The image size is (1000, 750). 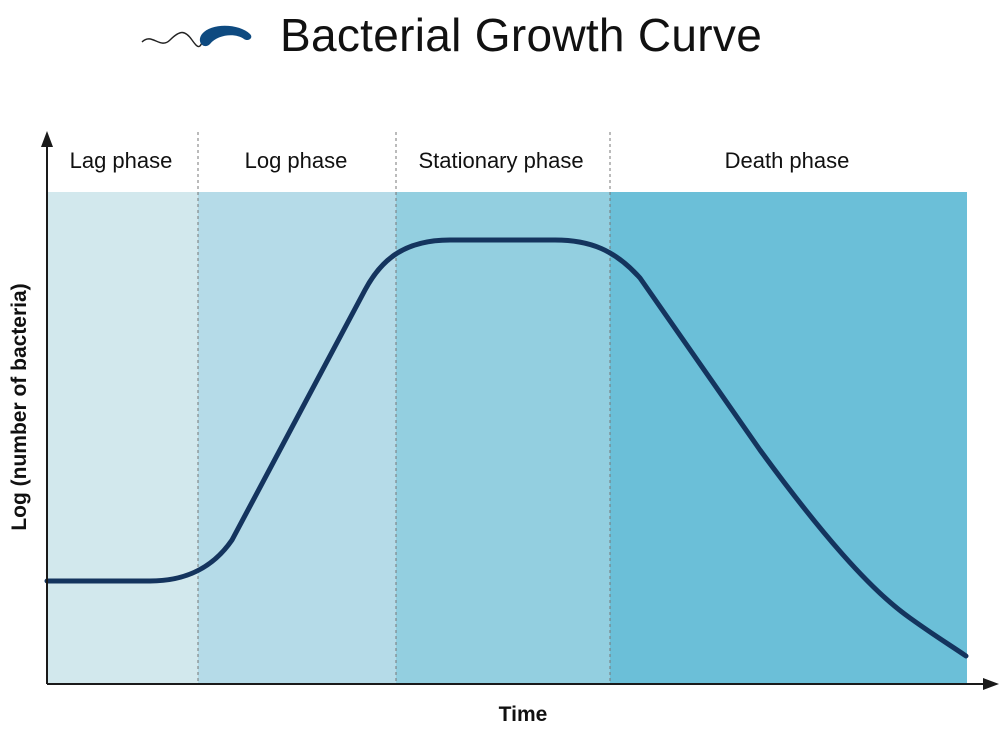 I want to click on lag-phase-label: Lag phase, so click(x=121, y=160).